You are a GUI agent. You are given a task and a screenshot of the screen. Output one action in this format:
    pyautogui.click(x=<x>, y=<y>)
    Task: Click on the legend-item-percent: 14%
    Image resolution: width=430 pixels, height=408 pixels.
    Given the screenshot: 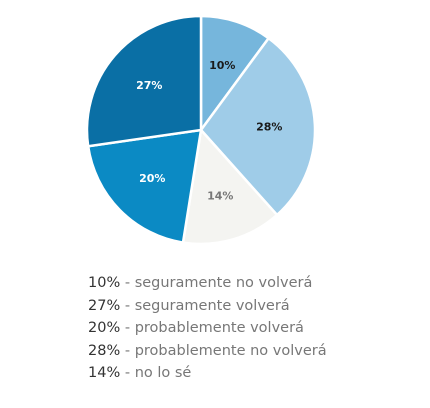 What is the action you would take?
    pyautogui.click(x=104, y=373)
    